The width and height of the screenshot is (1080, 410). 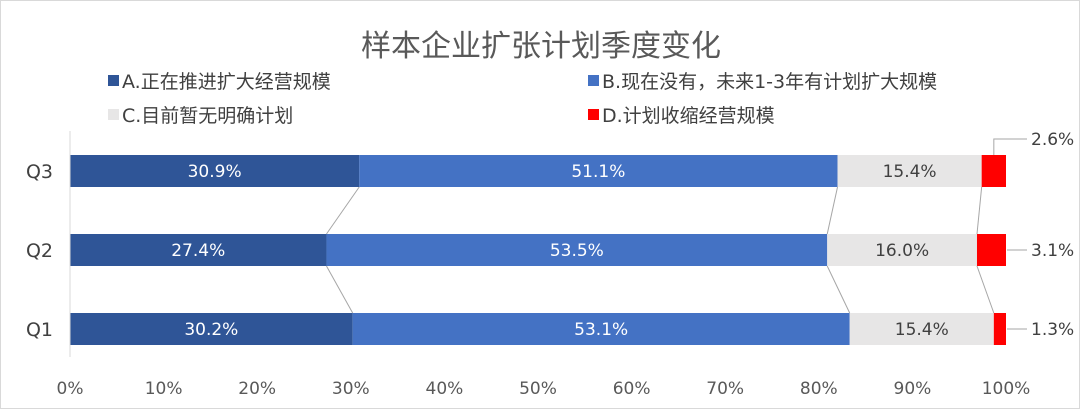 I want to click on x-tick-label: 60%, so click(x=632, y=389).